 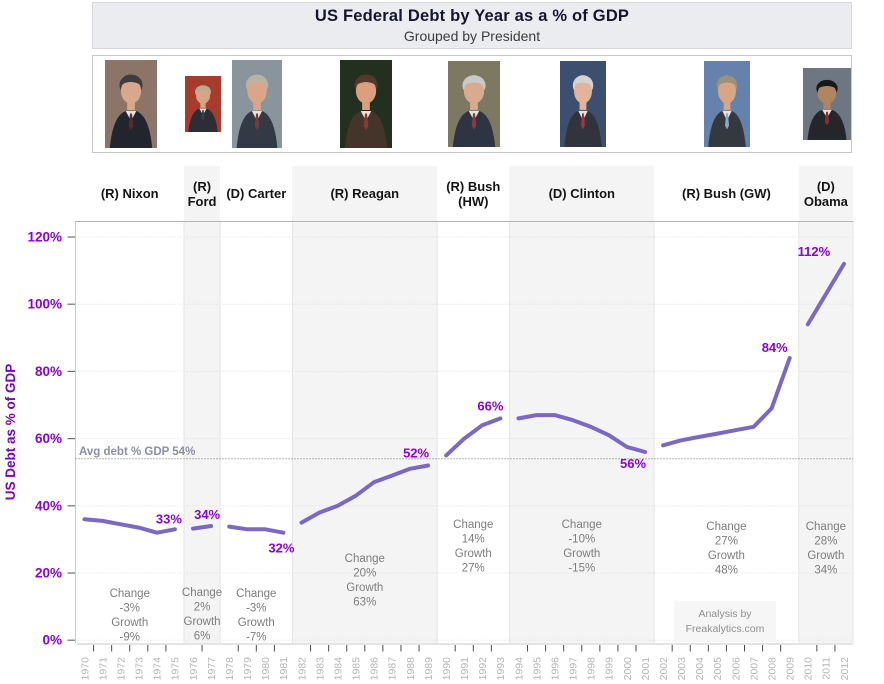 I want to click on year-label: 1983, so click(x=320, y=669).